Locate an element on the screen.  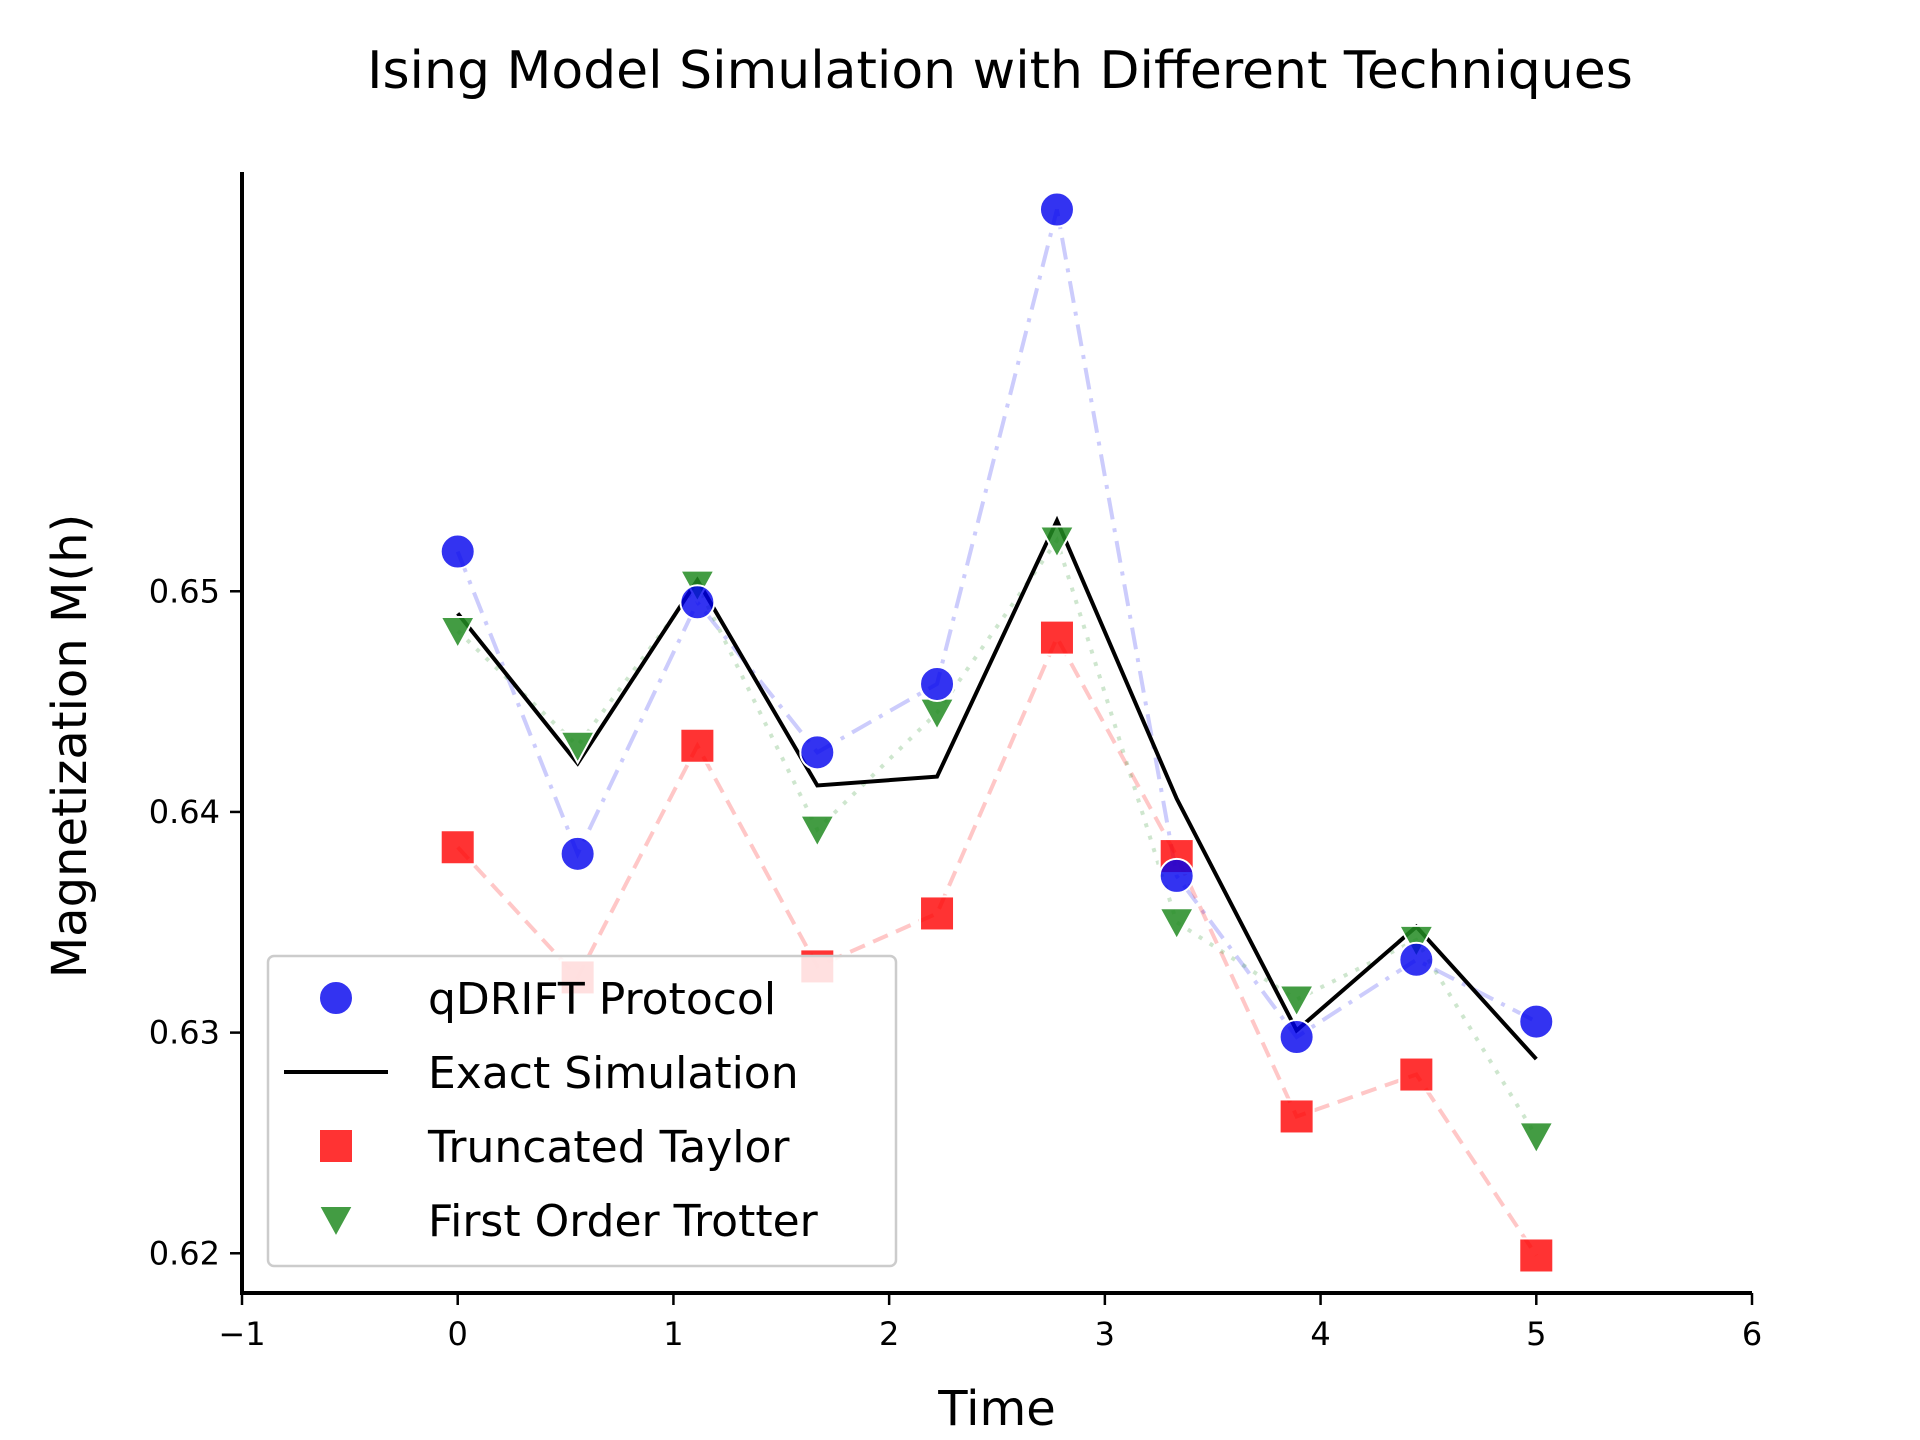
y-axis-title: Magnetization M(h) is located at coordinates (70, 746).